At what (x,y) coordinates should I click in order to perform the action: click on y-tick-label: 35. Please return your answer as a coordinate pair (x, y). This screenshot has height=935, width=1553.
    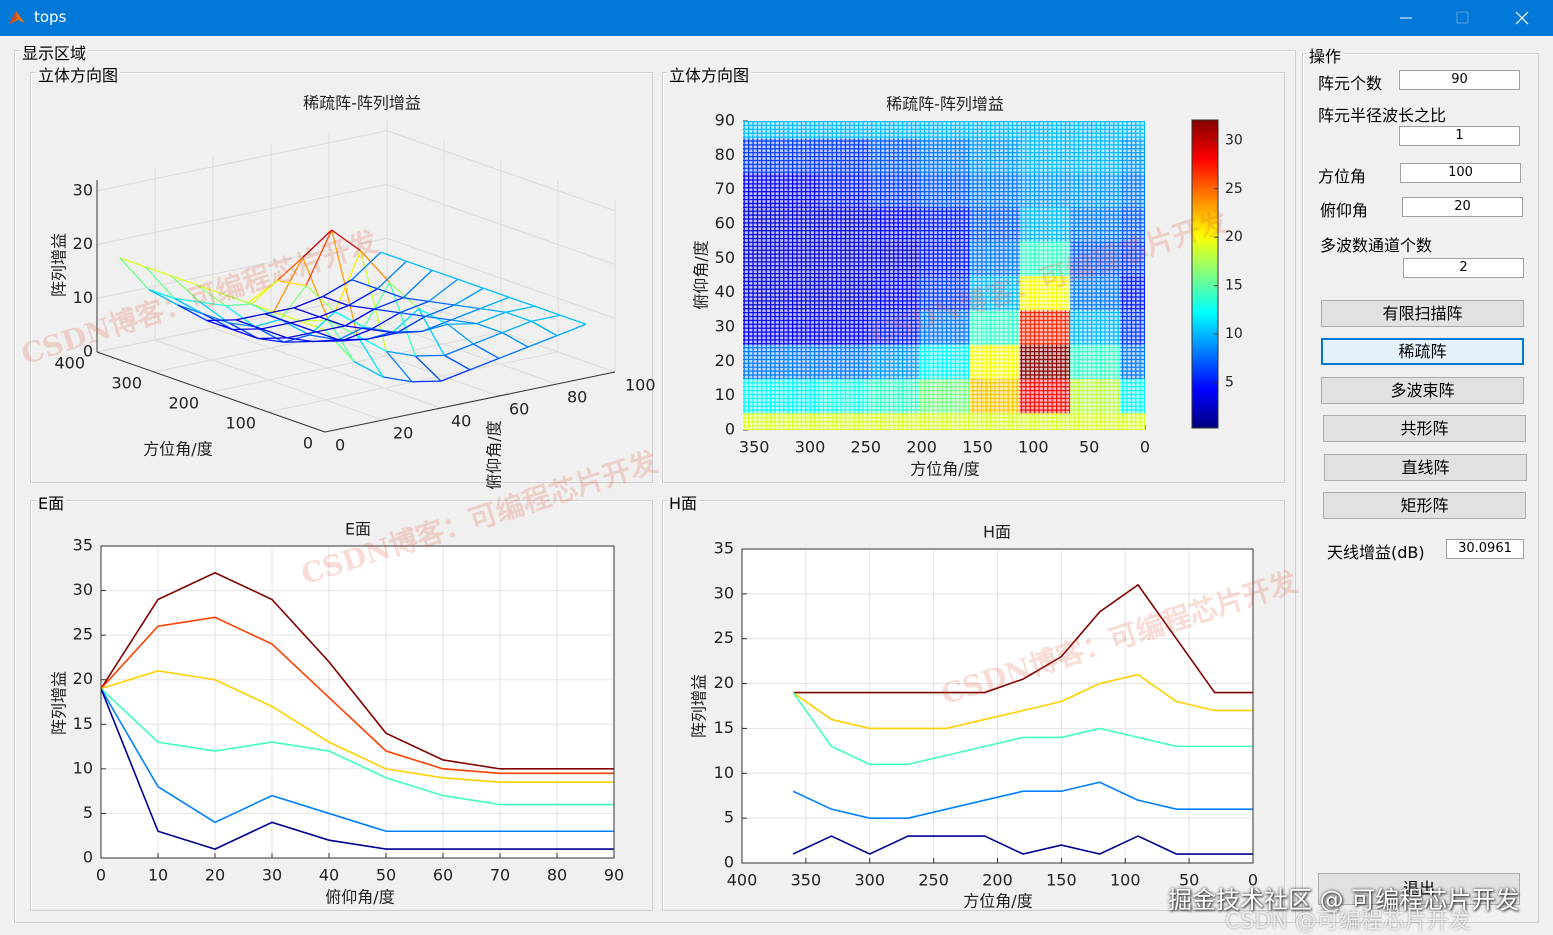
    Looking at the image, I should click on (724, 548).